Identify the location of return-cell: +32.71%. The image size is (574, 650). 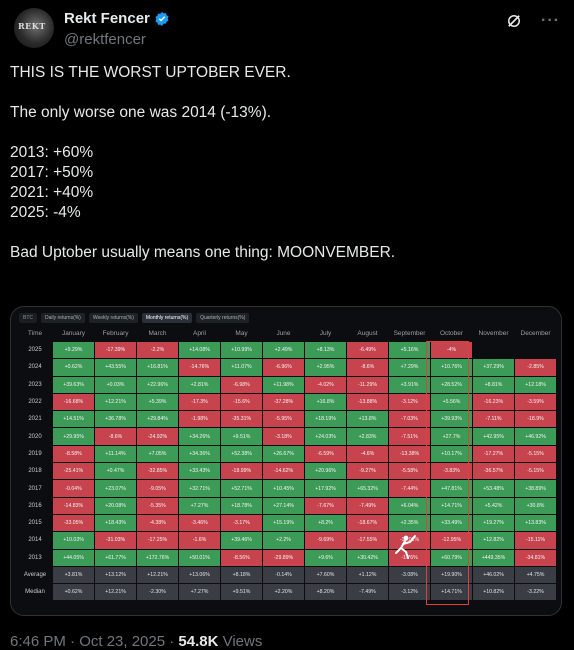
(199, 488).